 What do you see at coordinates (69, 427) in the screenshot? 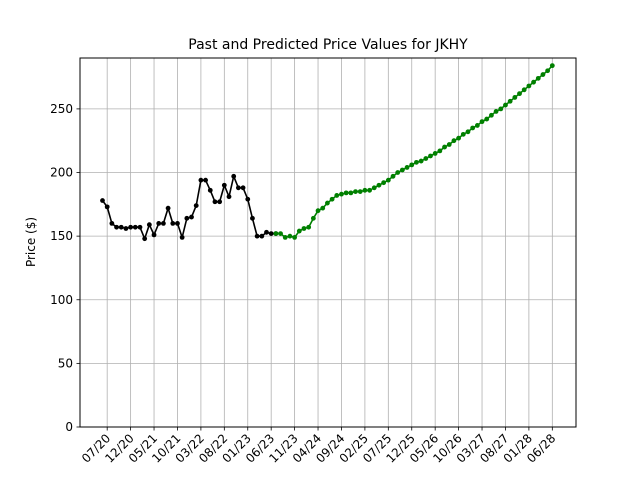
I see `y-tick-label: 0` at bounding box center [69, 427].